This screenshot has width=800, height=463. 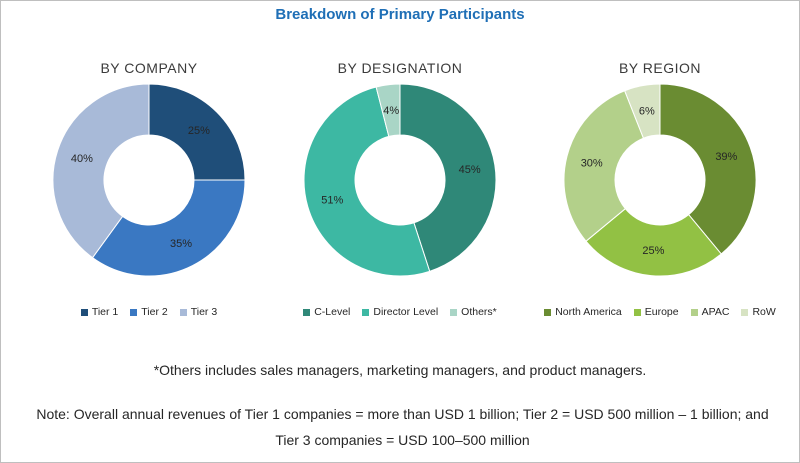 I want to click on chart-title: BY REGION, so click(x=660, y=68).